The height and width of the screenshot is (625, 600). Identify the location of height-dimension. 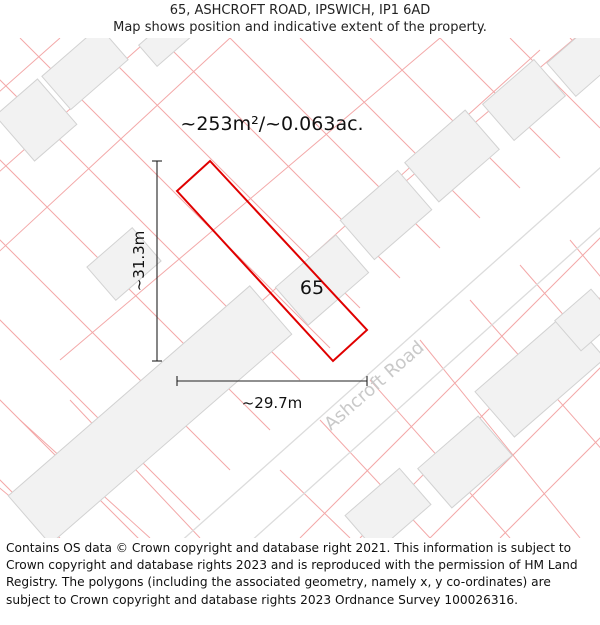
(157, 261).